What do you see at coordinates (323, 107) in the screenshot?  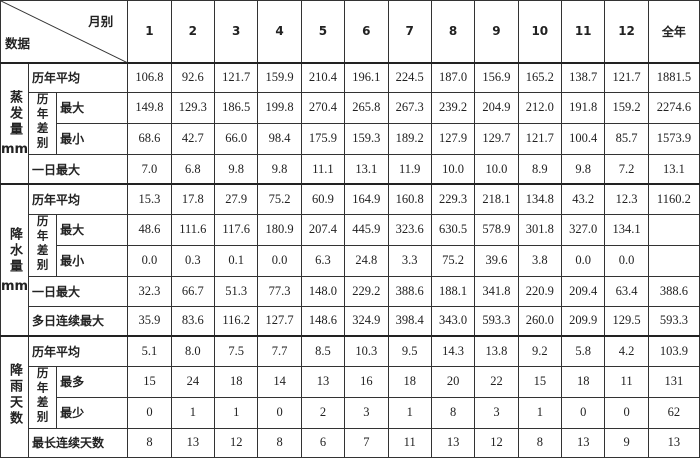 I see `cell: 270.4` at bounding box center [323, 107].